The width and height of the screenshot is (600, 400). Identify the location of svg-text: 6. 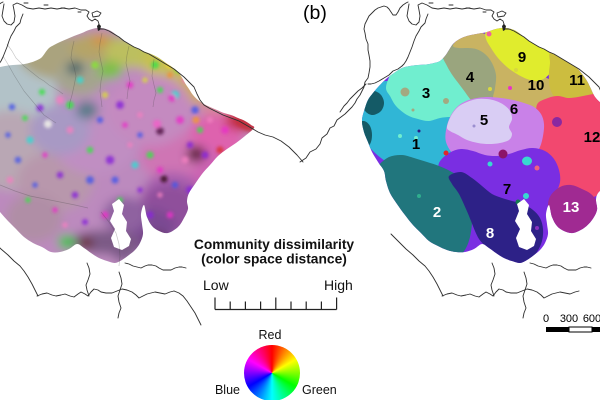
(514, 109).